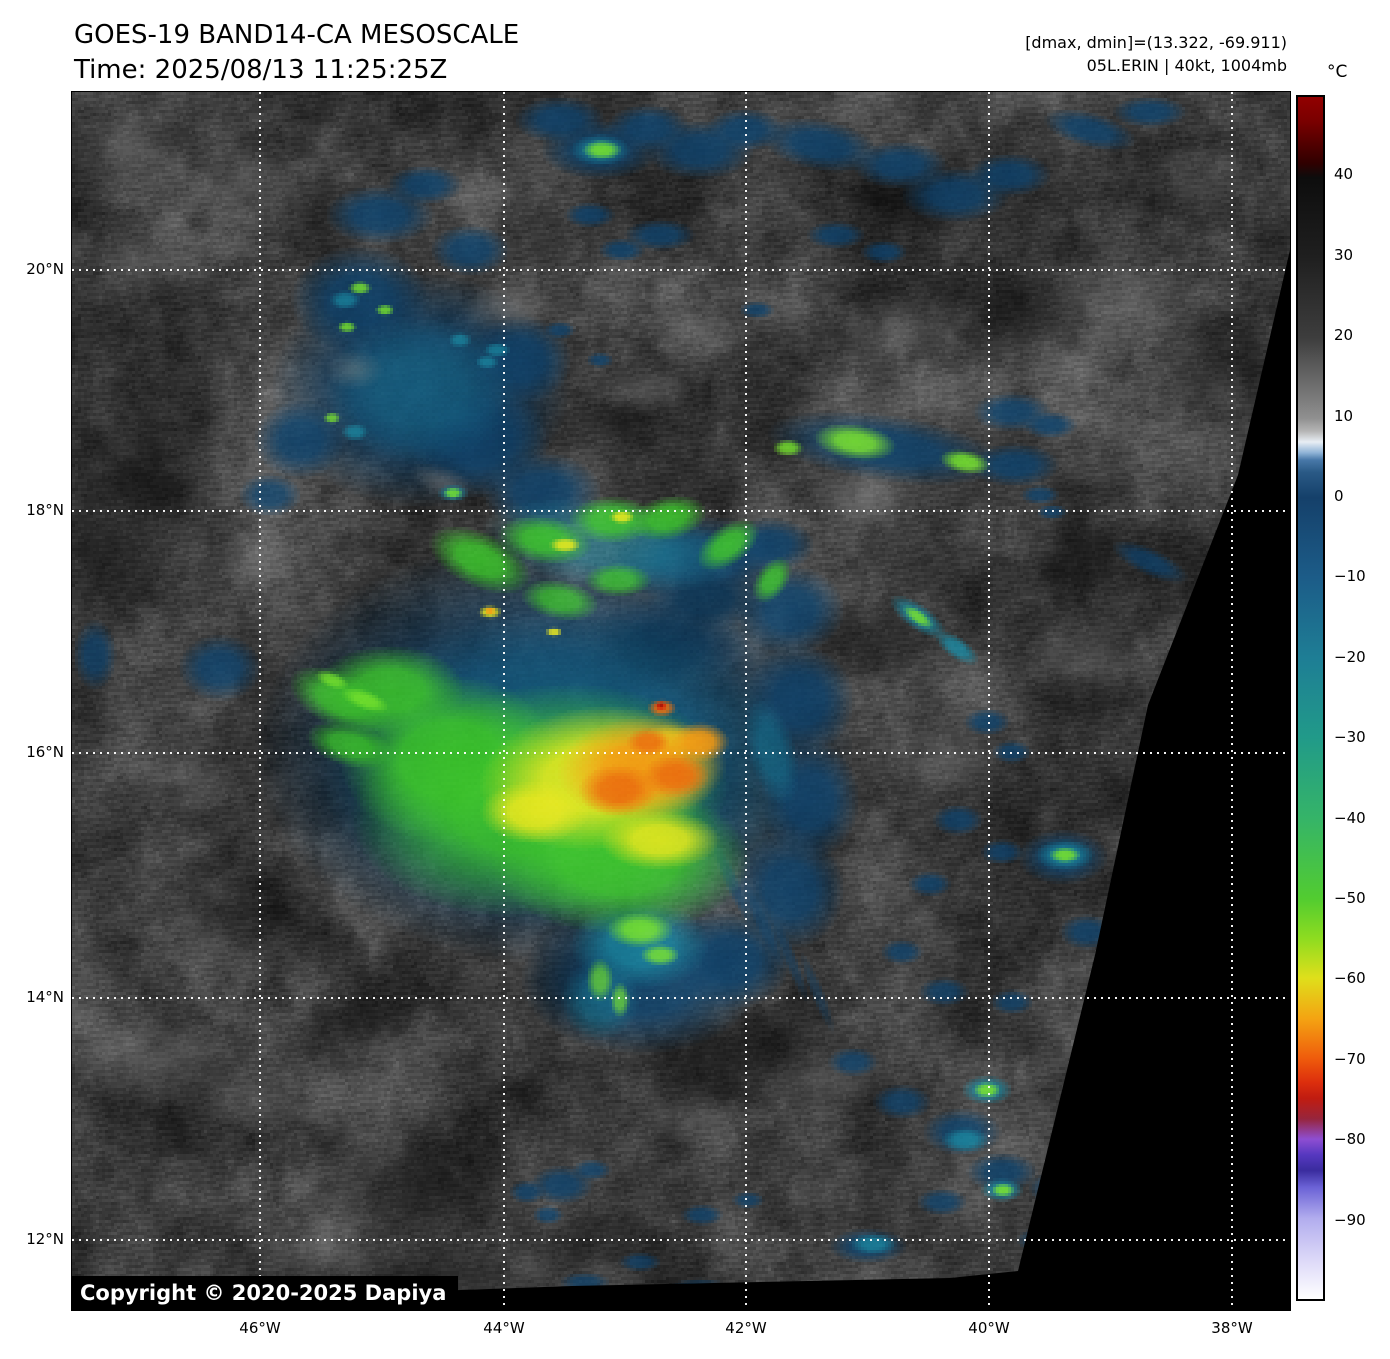  I want to click on storm-status-readout: 05L.ERIN | 40kt, 1004mb, so click(1186, 66).